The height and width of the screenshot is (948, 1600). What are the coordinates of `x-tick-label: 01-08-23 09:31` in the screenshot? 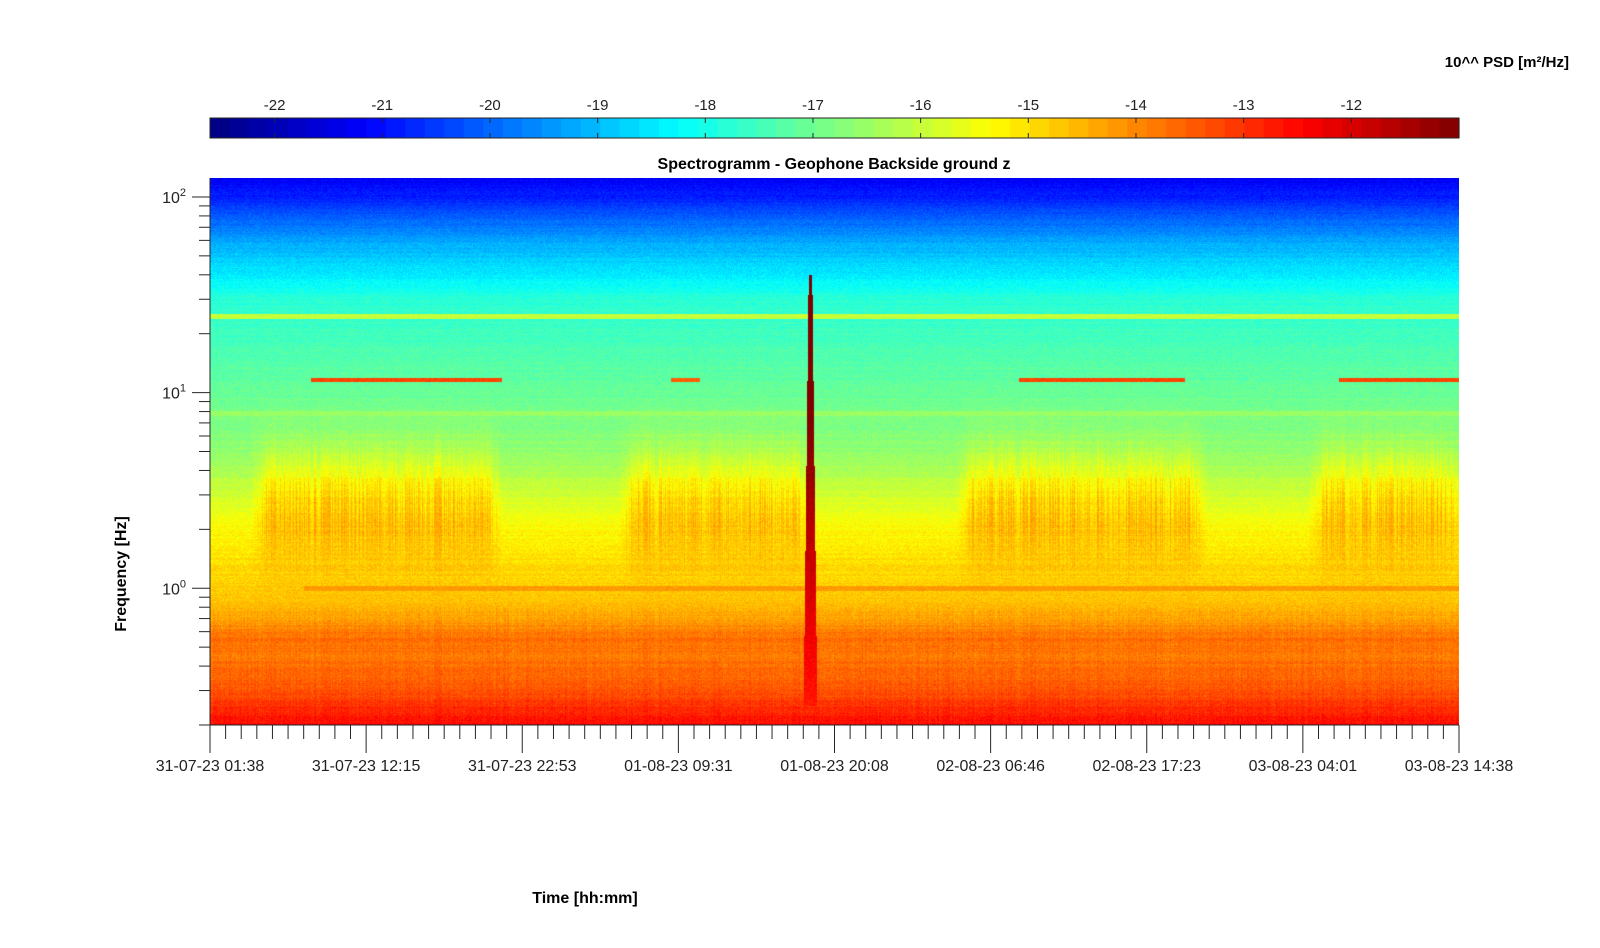 It's located at (678, 766).